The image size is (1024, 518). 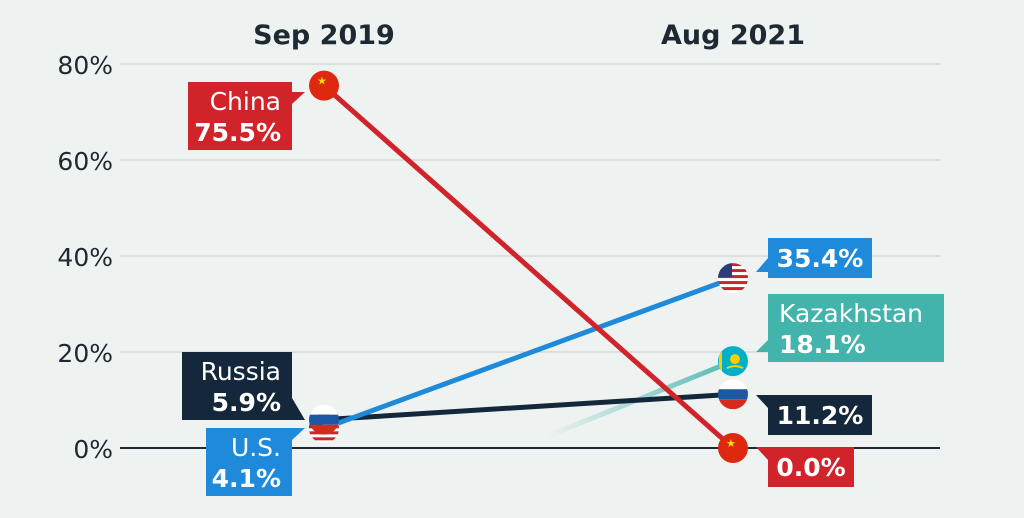 I want to click on y-tick-20: 20%, so click(x=85, y=353).